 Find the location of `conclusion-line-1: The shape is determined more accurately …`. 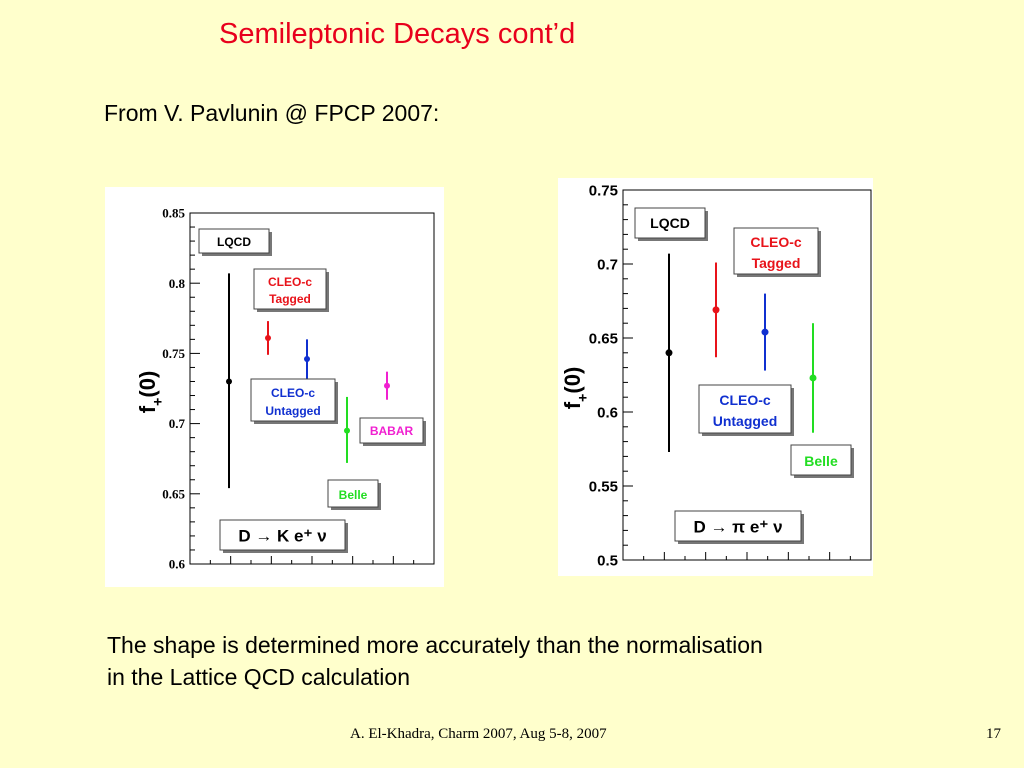

conclusion-line-1: The shape is determined more accurately … is located at coordinates (435, 645).